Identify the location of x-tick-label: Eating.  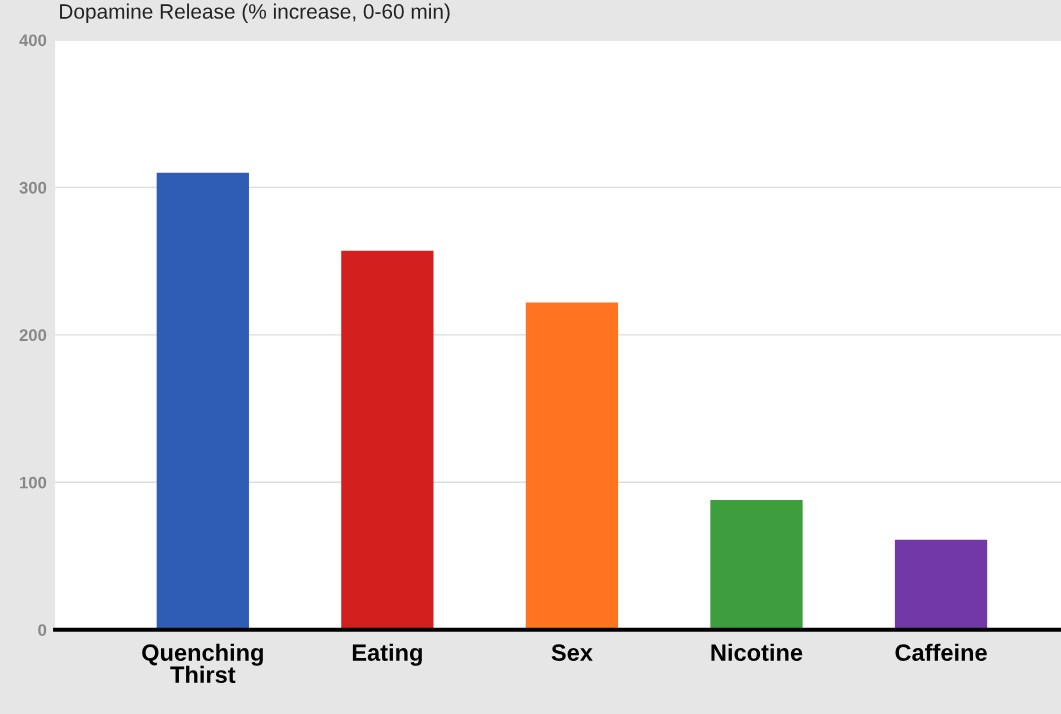
(387, 654).